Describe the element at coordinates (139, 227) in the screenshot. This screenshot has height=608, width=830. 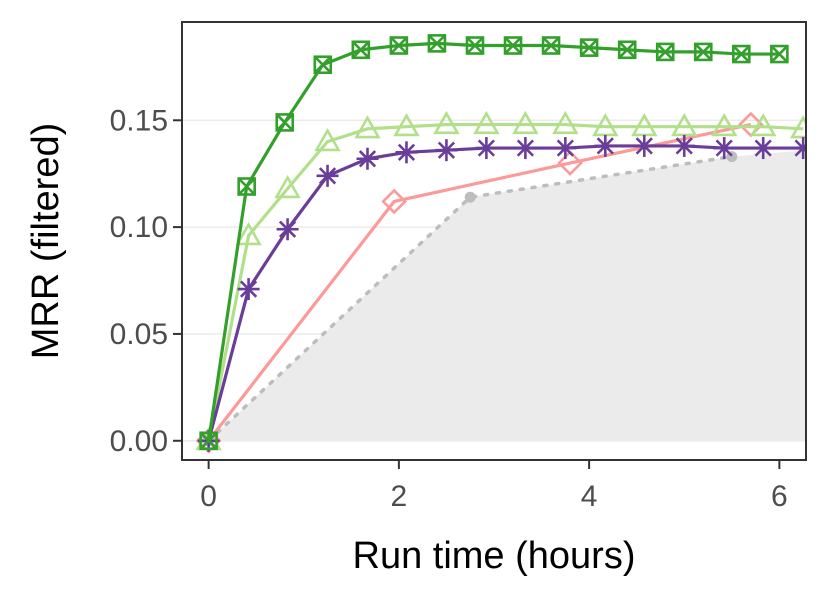
I see `y-tick-label: 0.10` at that location.